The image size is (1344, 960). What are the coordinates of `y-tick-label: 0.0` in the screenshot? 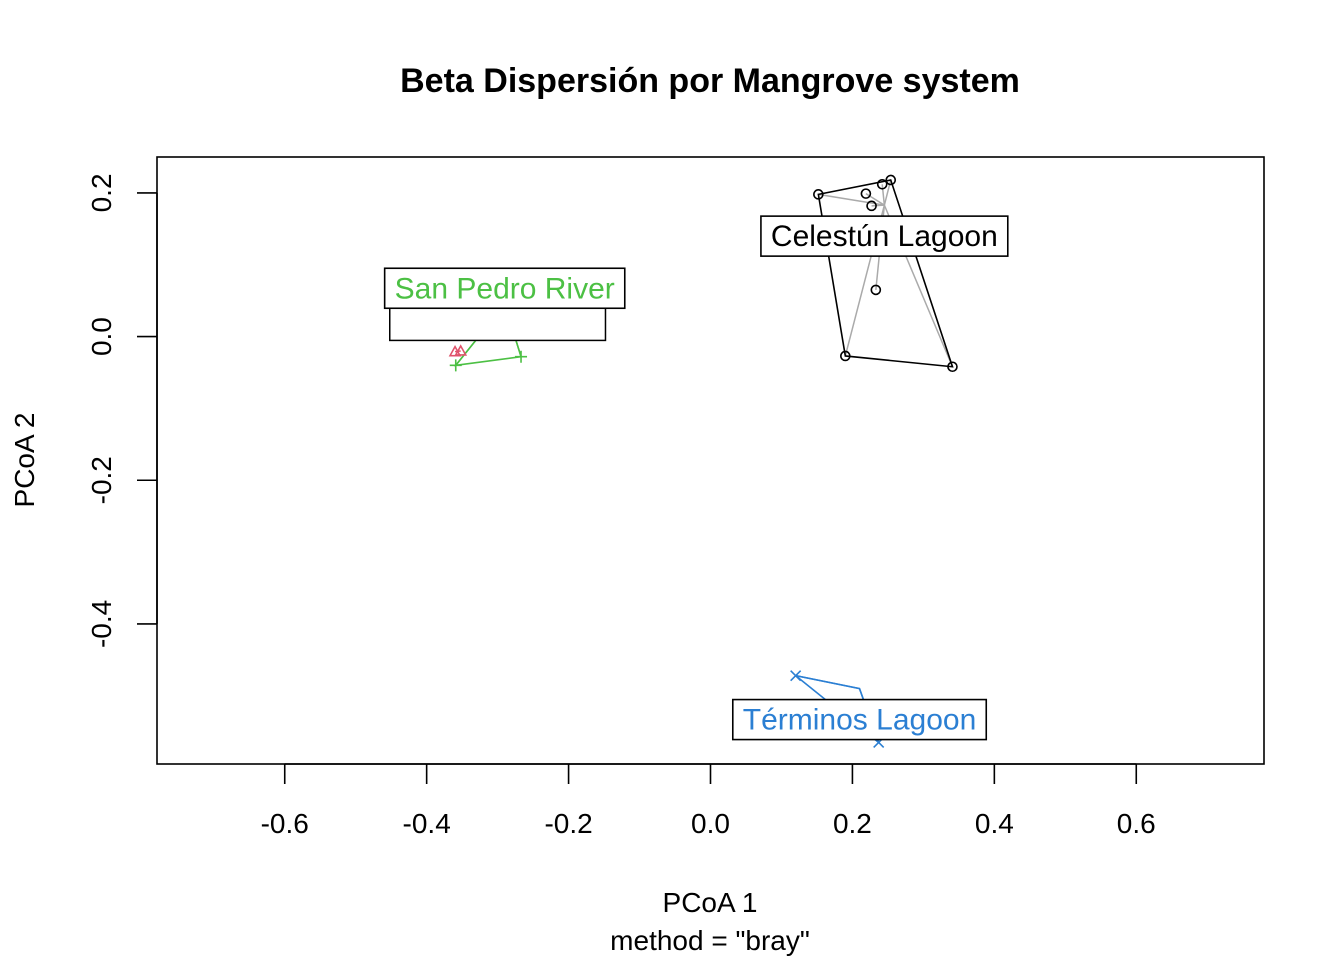 It's located at (101, 336).